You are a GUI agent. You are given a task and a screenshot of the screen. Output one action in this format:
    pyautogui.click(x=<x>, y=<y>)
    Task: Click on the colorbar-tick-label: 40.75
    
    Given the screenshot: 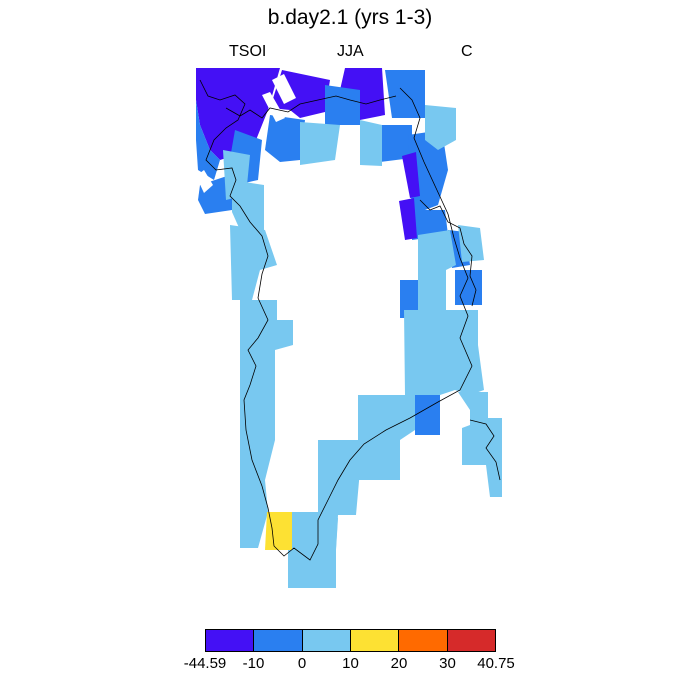 What is the action you would take?
    pyautogui.click(x=496, y=663)
    